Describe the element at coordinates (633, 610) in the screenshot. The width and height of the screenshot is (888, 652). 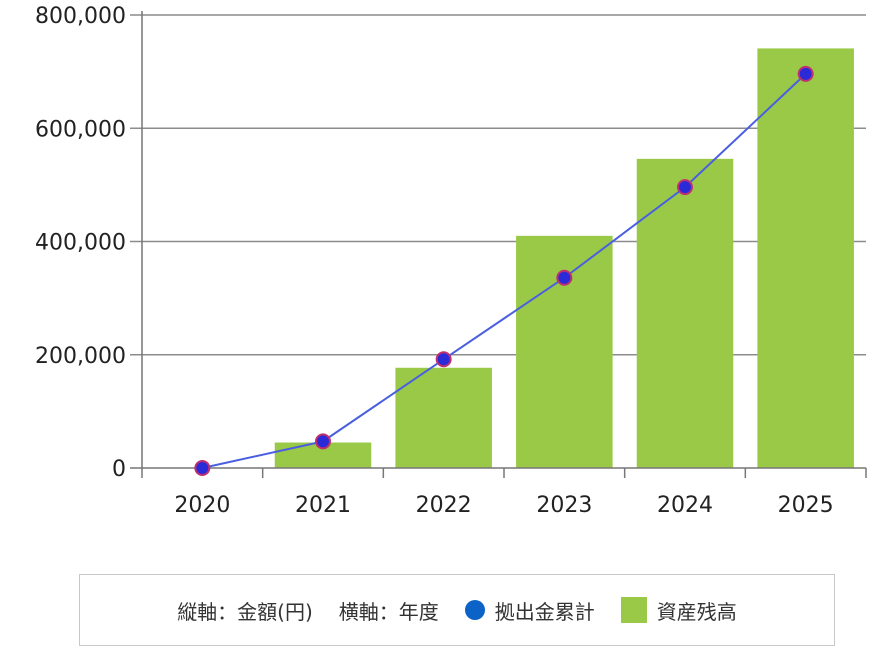
I see `legend-square-icon` at that location.